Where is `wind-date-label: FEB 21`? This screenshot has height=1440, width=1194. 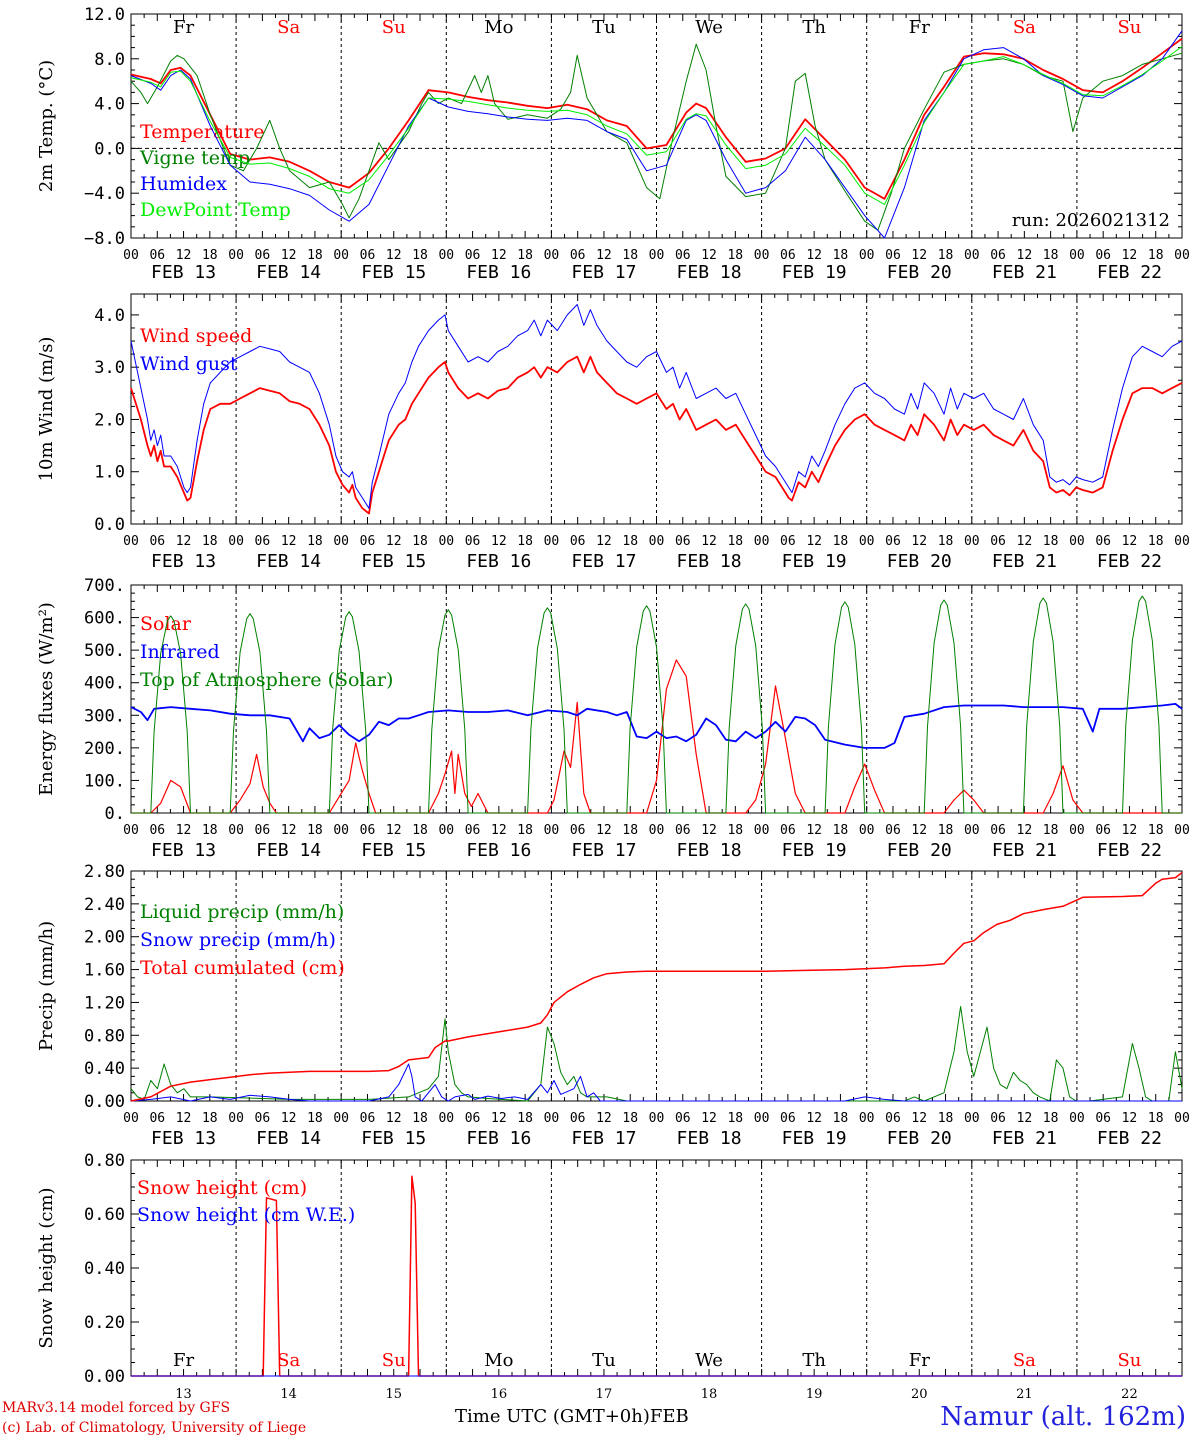 wind-date-label: FEB 21 is located at coordinates (1024, 561).